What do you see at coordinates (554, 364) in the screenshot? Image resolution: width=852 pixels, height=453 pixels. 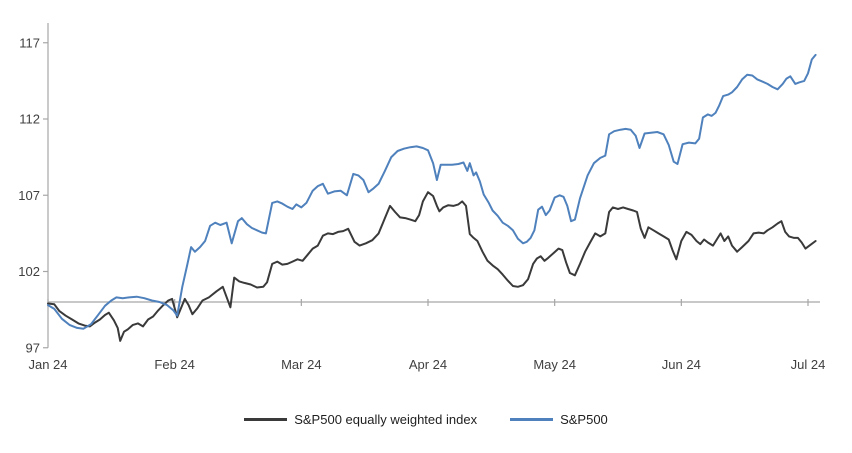 I see `x-axis-tick-label: May 24` at bounding box center [554, 364].